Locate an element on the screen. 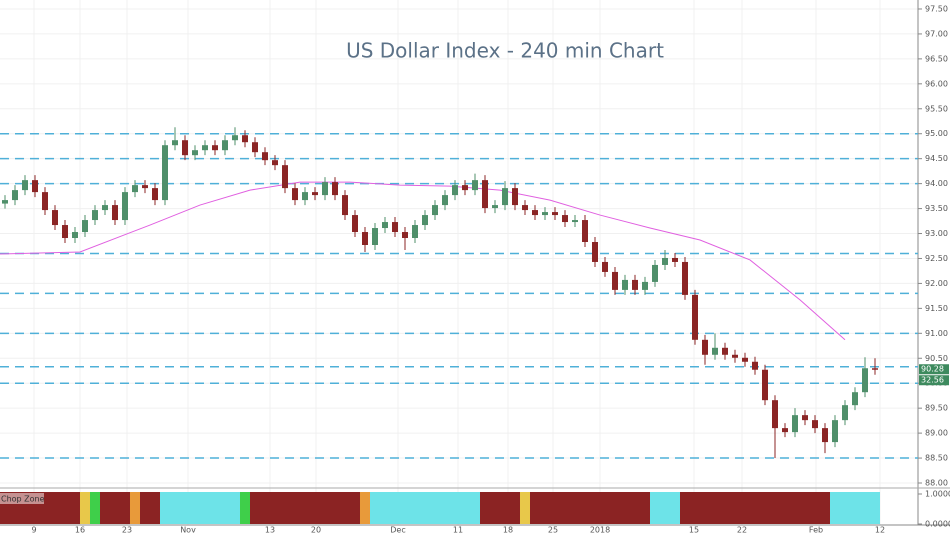 This screenshot has width=950, height=535. price-tag is located at coordinates (934, 369).